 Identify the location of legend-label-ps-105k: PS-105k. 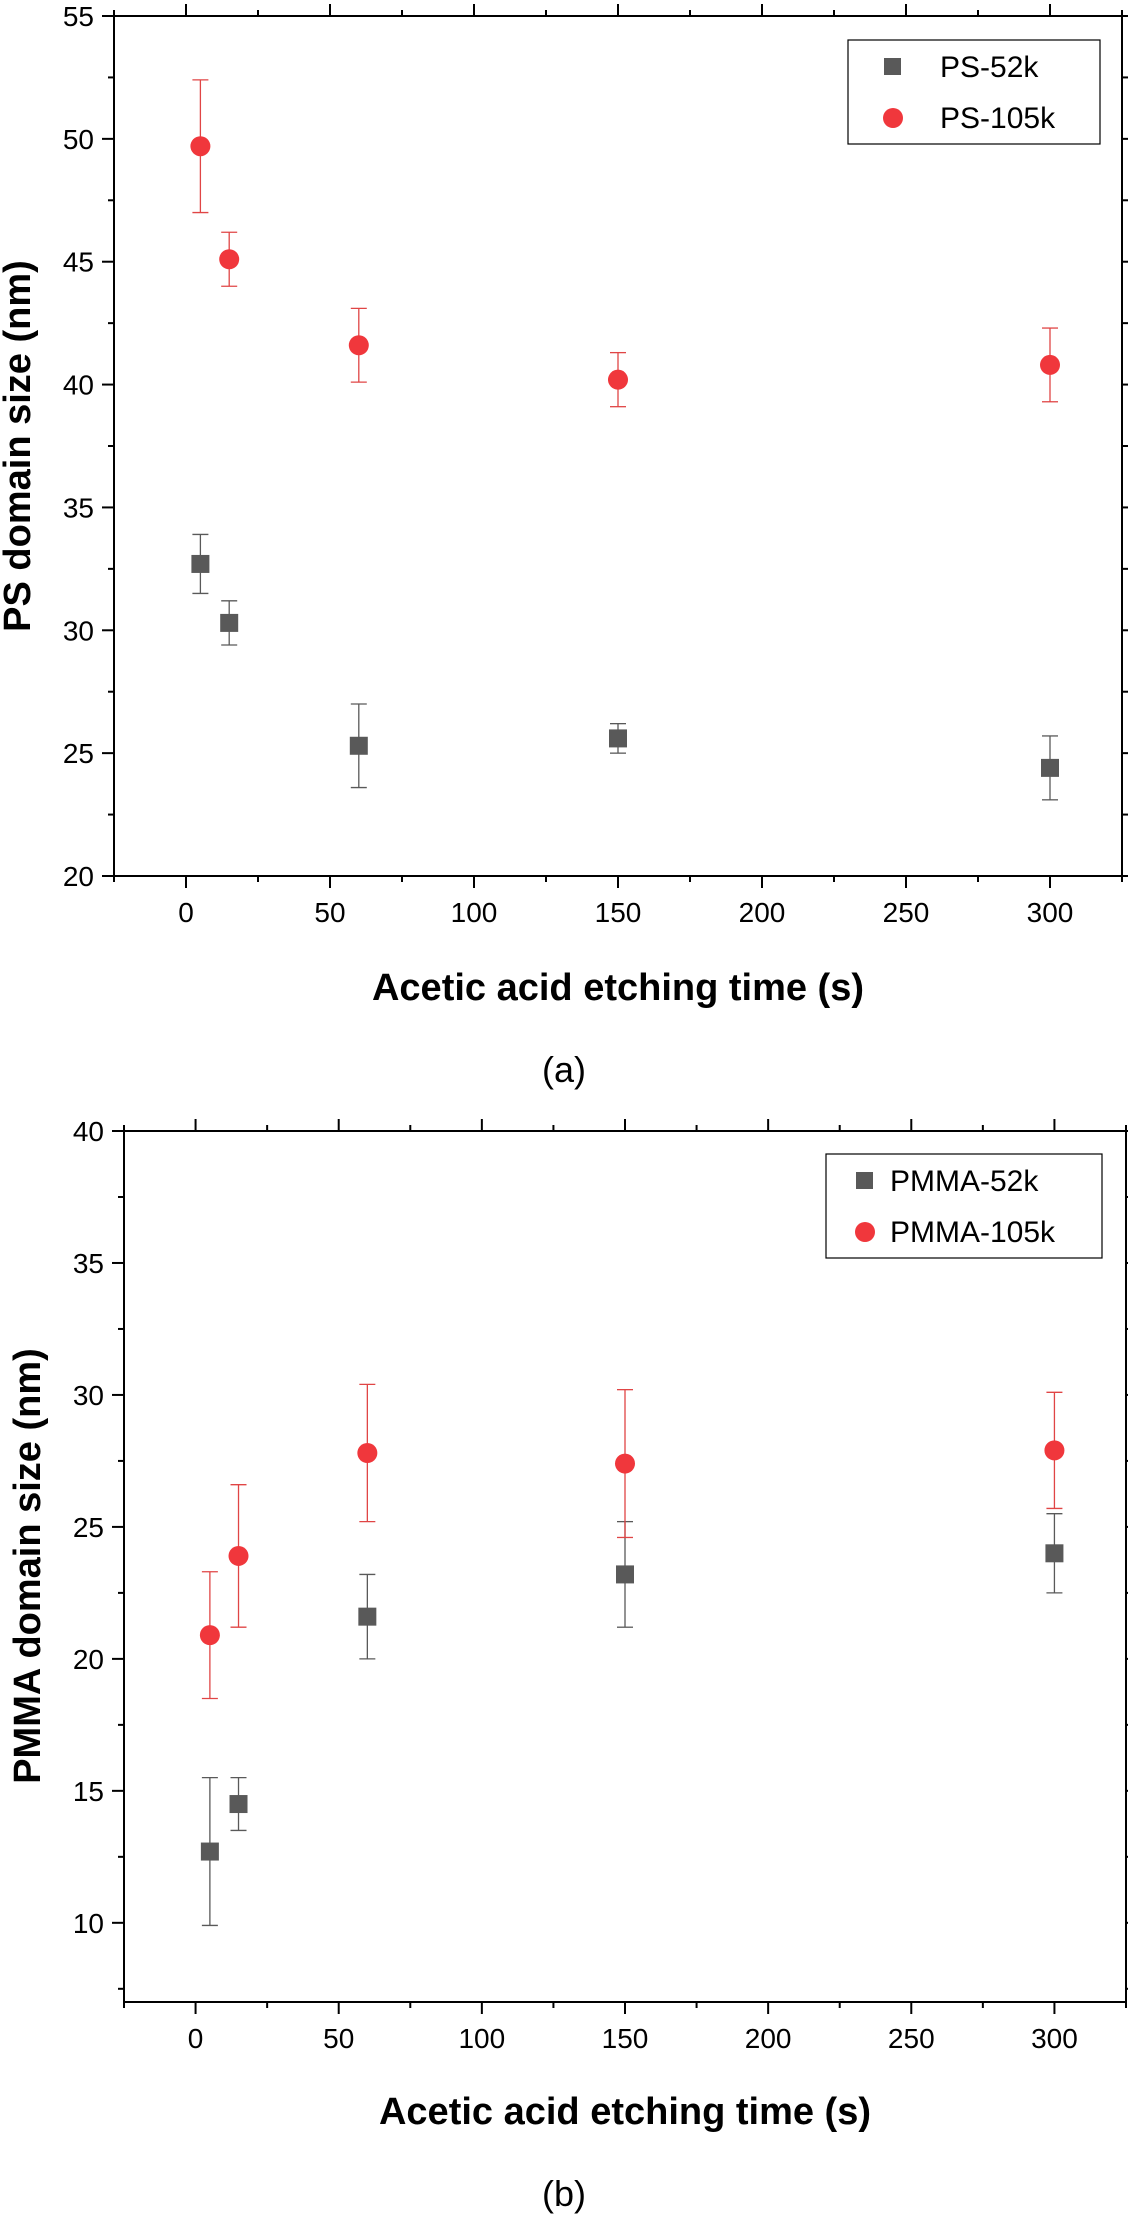
(998, 118).